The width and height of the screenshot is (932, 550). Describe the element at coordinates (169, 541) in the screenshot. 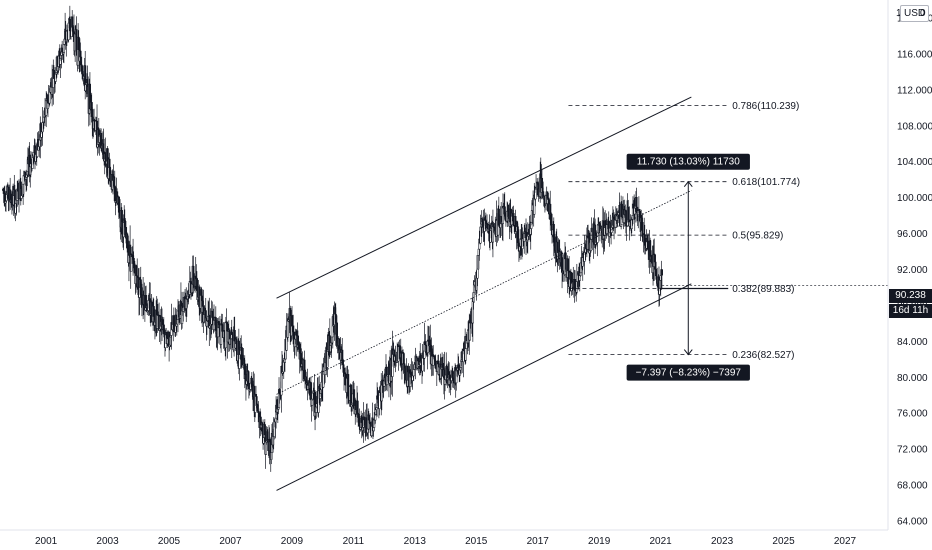

I see `x-tick-label: 2005` at that location.